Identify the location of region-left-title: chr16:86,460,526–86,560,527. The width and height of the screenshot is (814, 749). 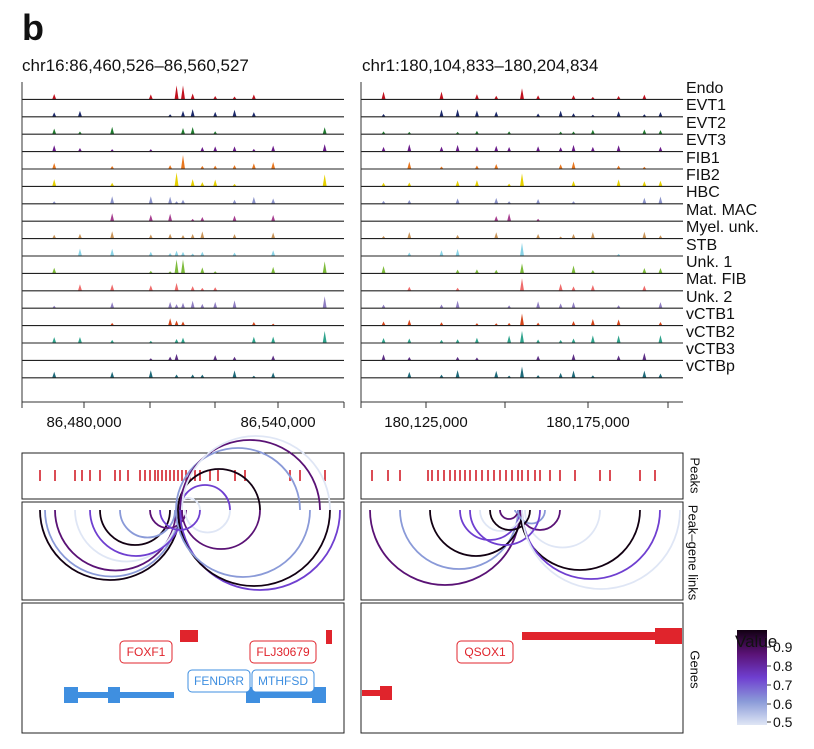
(135, 65).